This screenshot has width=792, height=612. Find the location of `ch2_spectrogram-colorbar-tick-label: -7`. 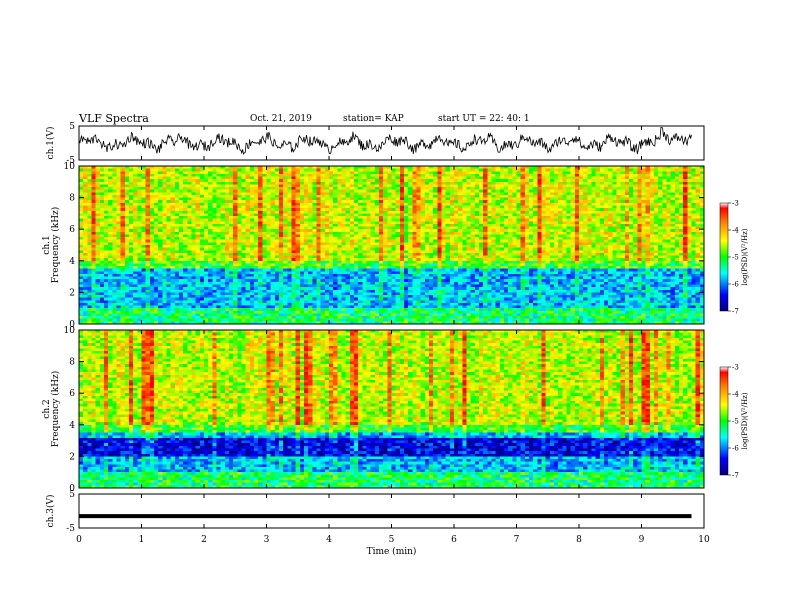

ch2_spectrogram-colorbar-tick-label: -7 is located at coordinates (735, 476).